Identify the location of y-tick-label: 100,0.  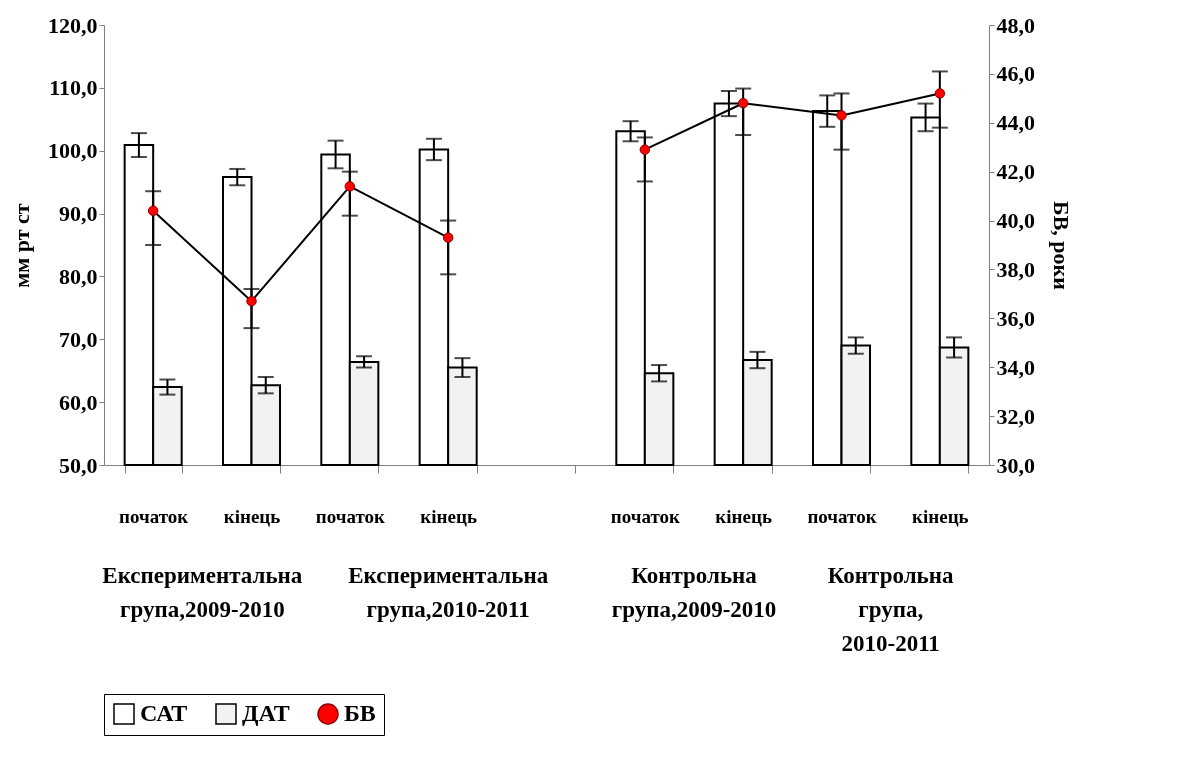
(73, 151).